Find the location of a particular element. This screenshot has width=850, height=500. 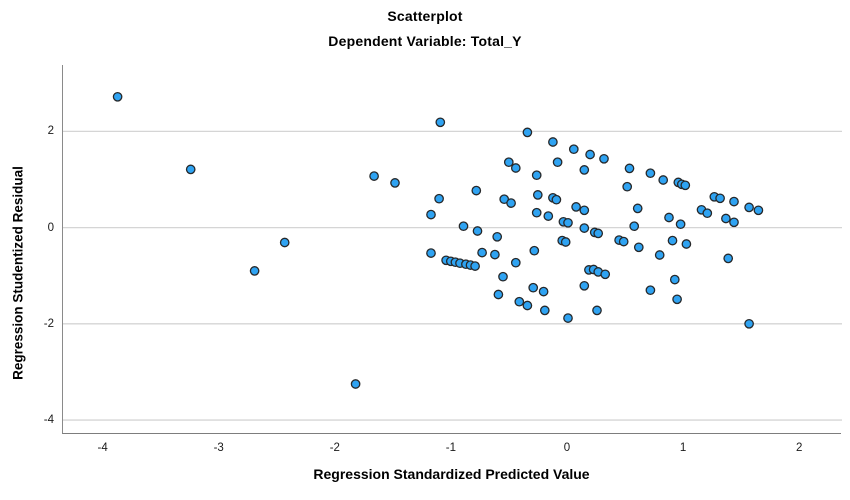

y-tick-label: 2 is located at coordinates (50, 131).